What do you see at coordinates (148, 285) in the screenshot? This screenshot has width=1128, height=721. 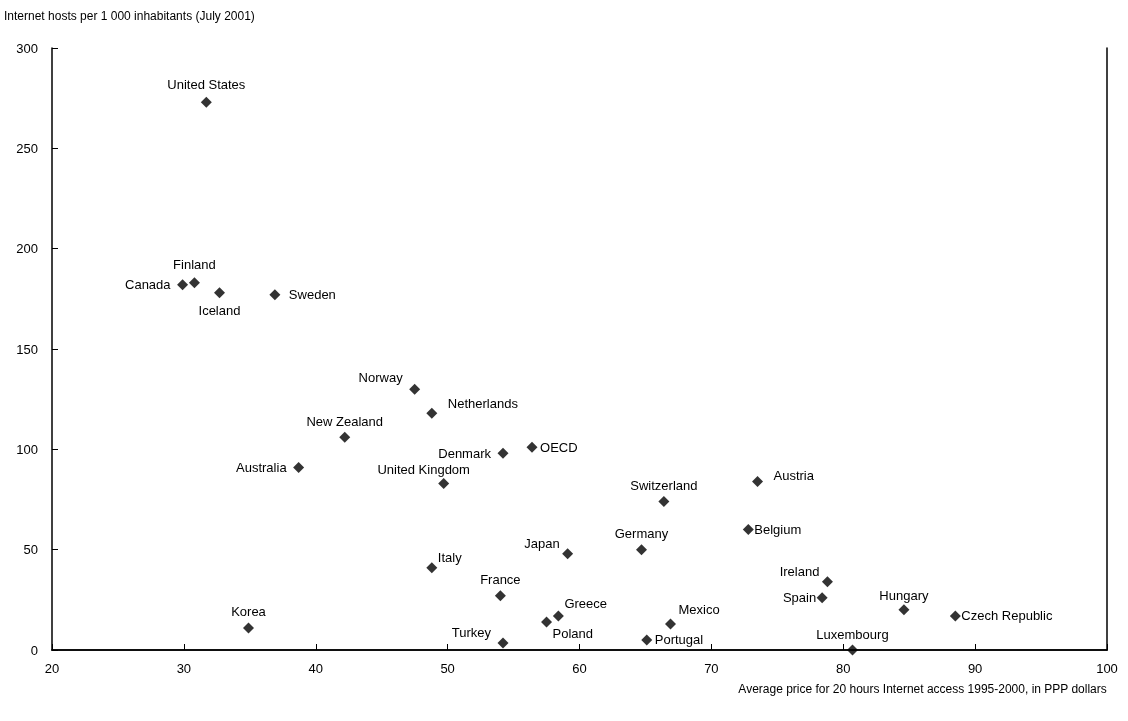 I see `annotation: Canada` at bounding box center [148, 285].